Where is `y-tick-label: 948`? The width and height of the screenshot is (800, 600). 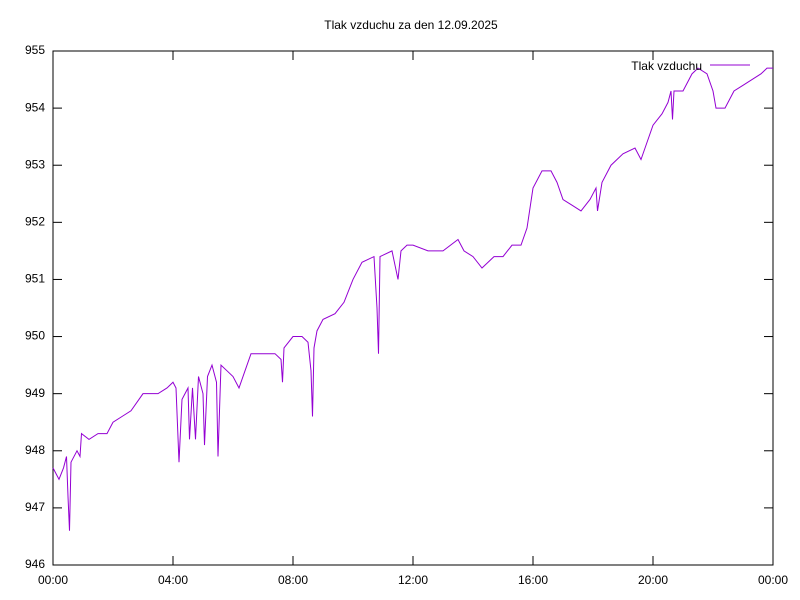
y-tick-label: 948 is located at coordinates (35, 450).